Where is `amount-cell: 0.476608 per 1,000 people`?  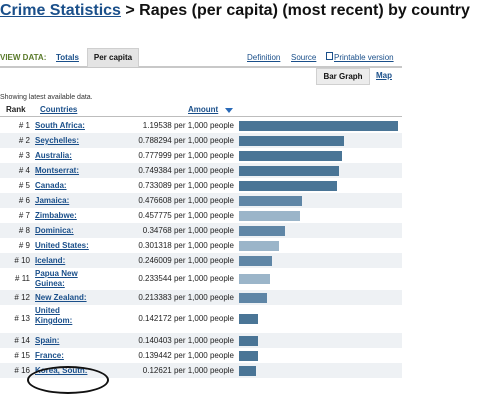
amount-cell: 0.476608 per 1,000 people is located at coordinates (186, 200).